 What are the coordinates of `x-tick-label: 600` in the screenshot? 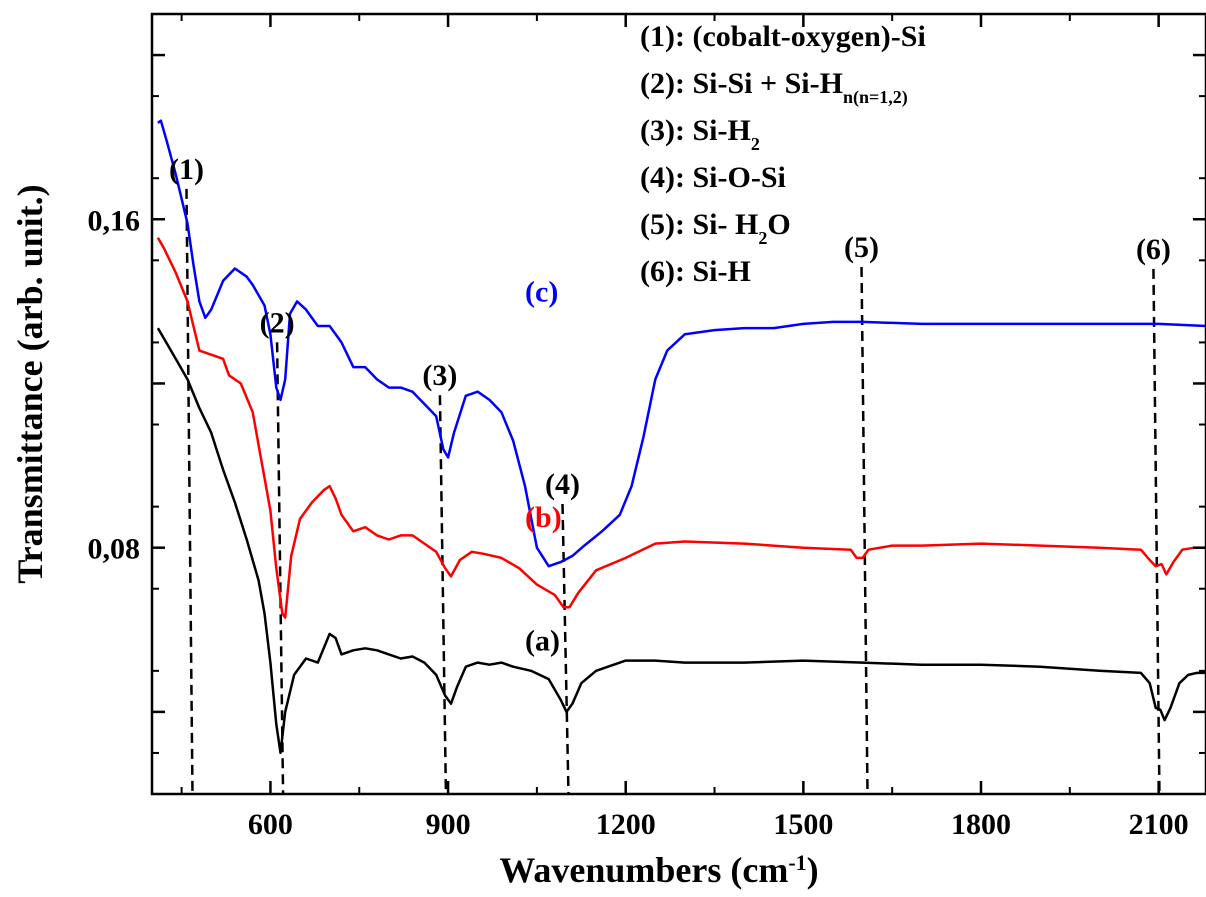 It's located at (270, 824).